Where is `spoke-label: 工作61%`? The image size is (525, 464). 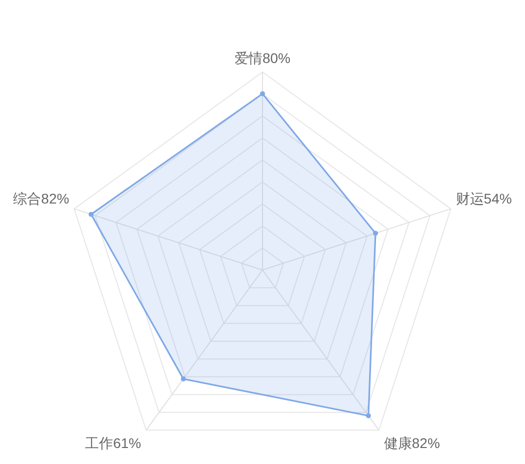 spoke-label: 工作61% is located at coordinates (113, 443).